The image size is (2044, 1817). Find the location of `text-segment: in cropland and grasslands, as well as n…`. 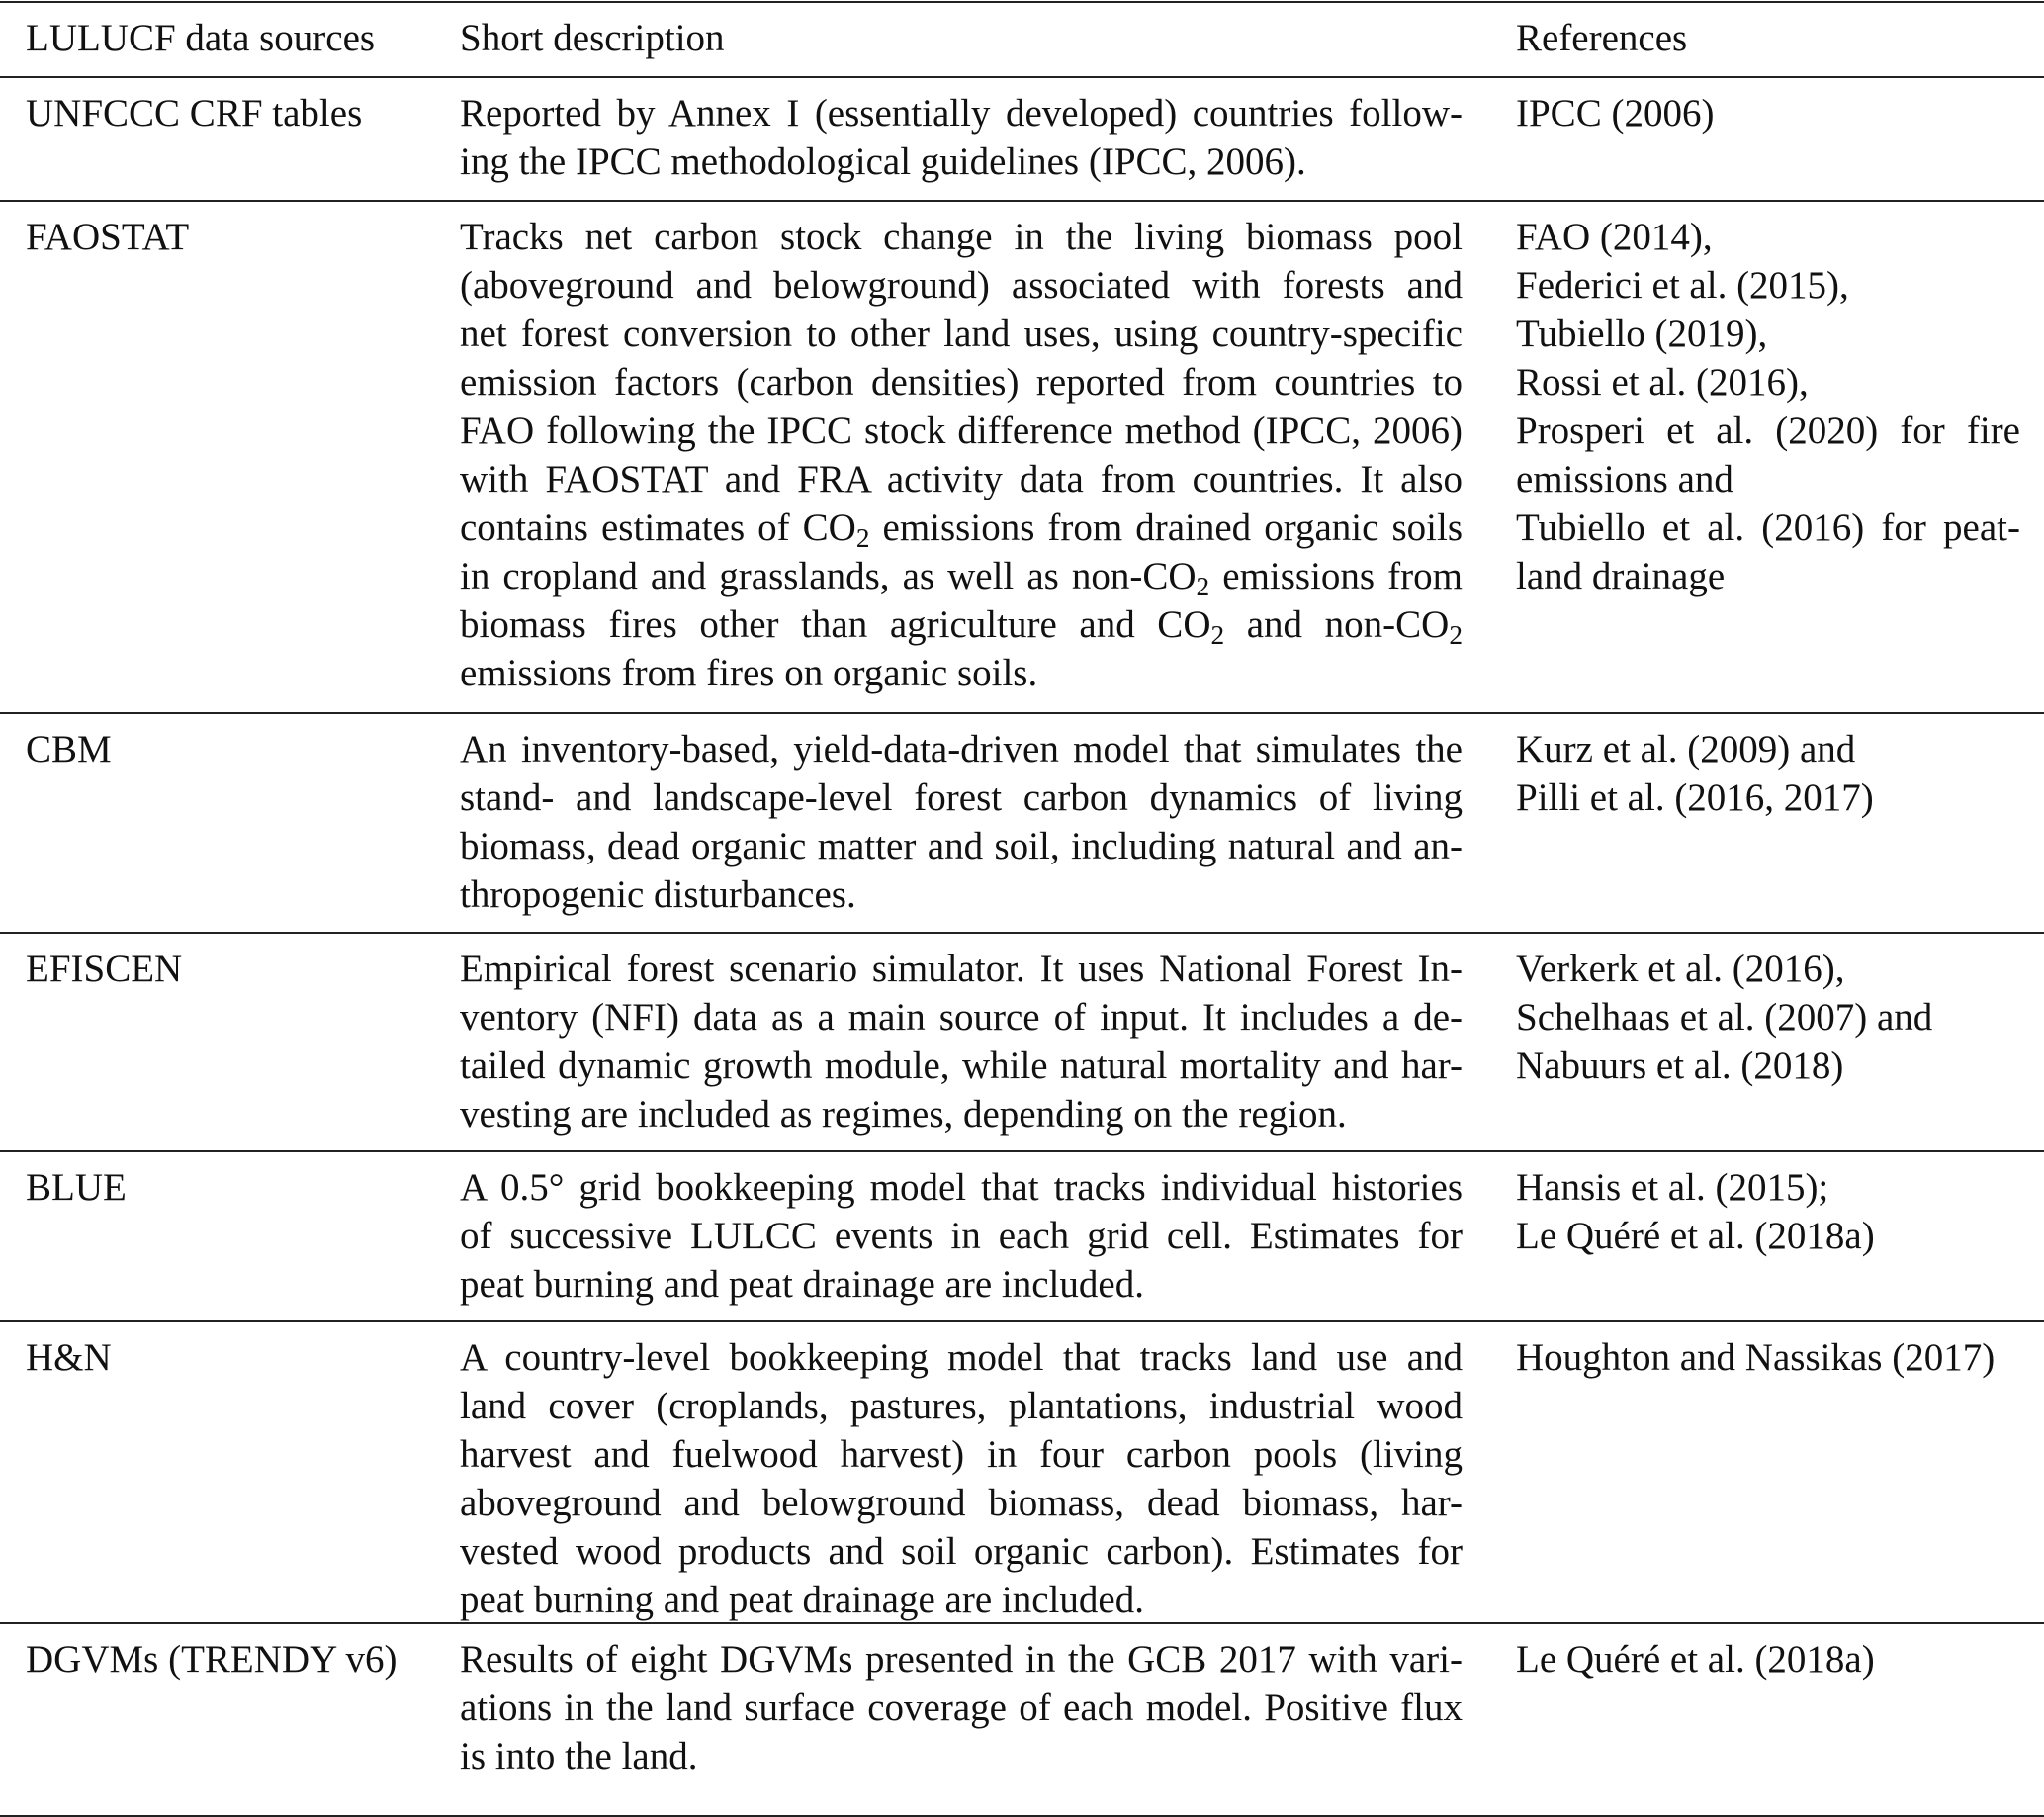

text-segment: in cropland and grasslands, as well as n… is located at coordinates (828, 576).